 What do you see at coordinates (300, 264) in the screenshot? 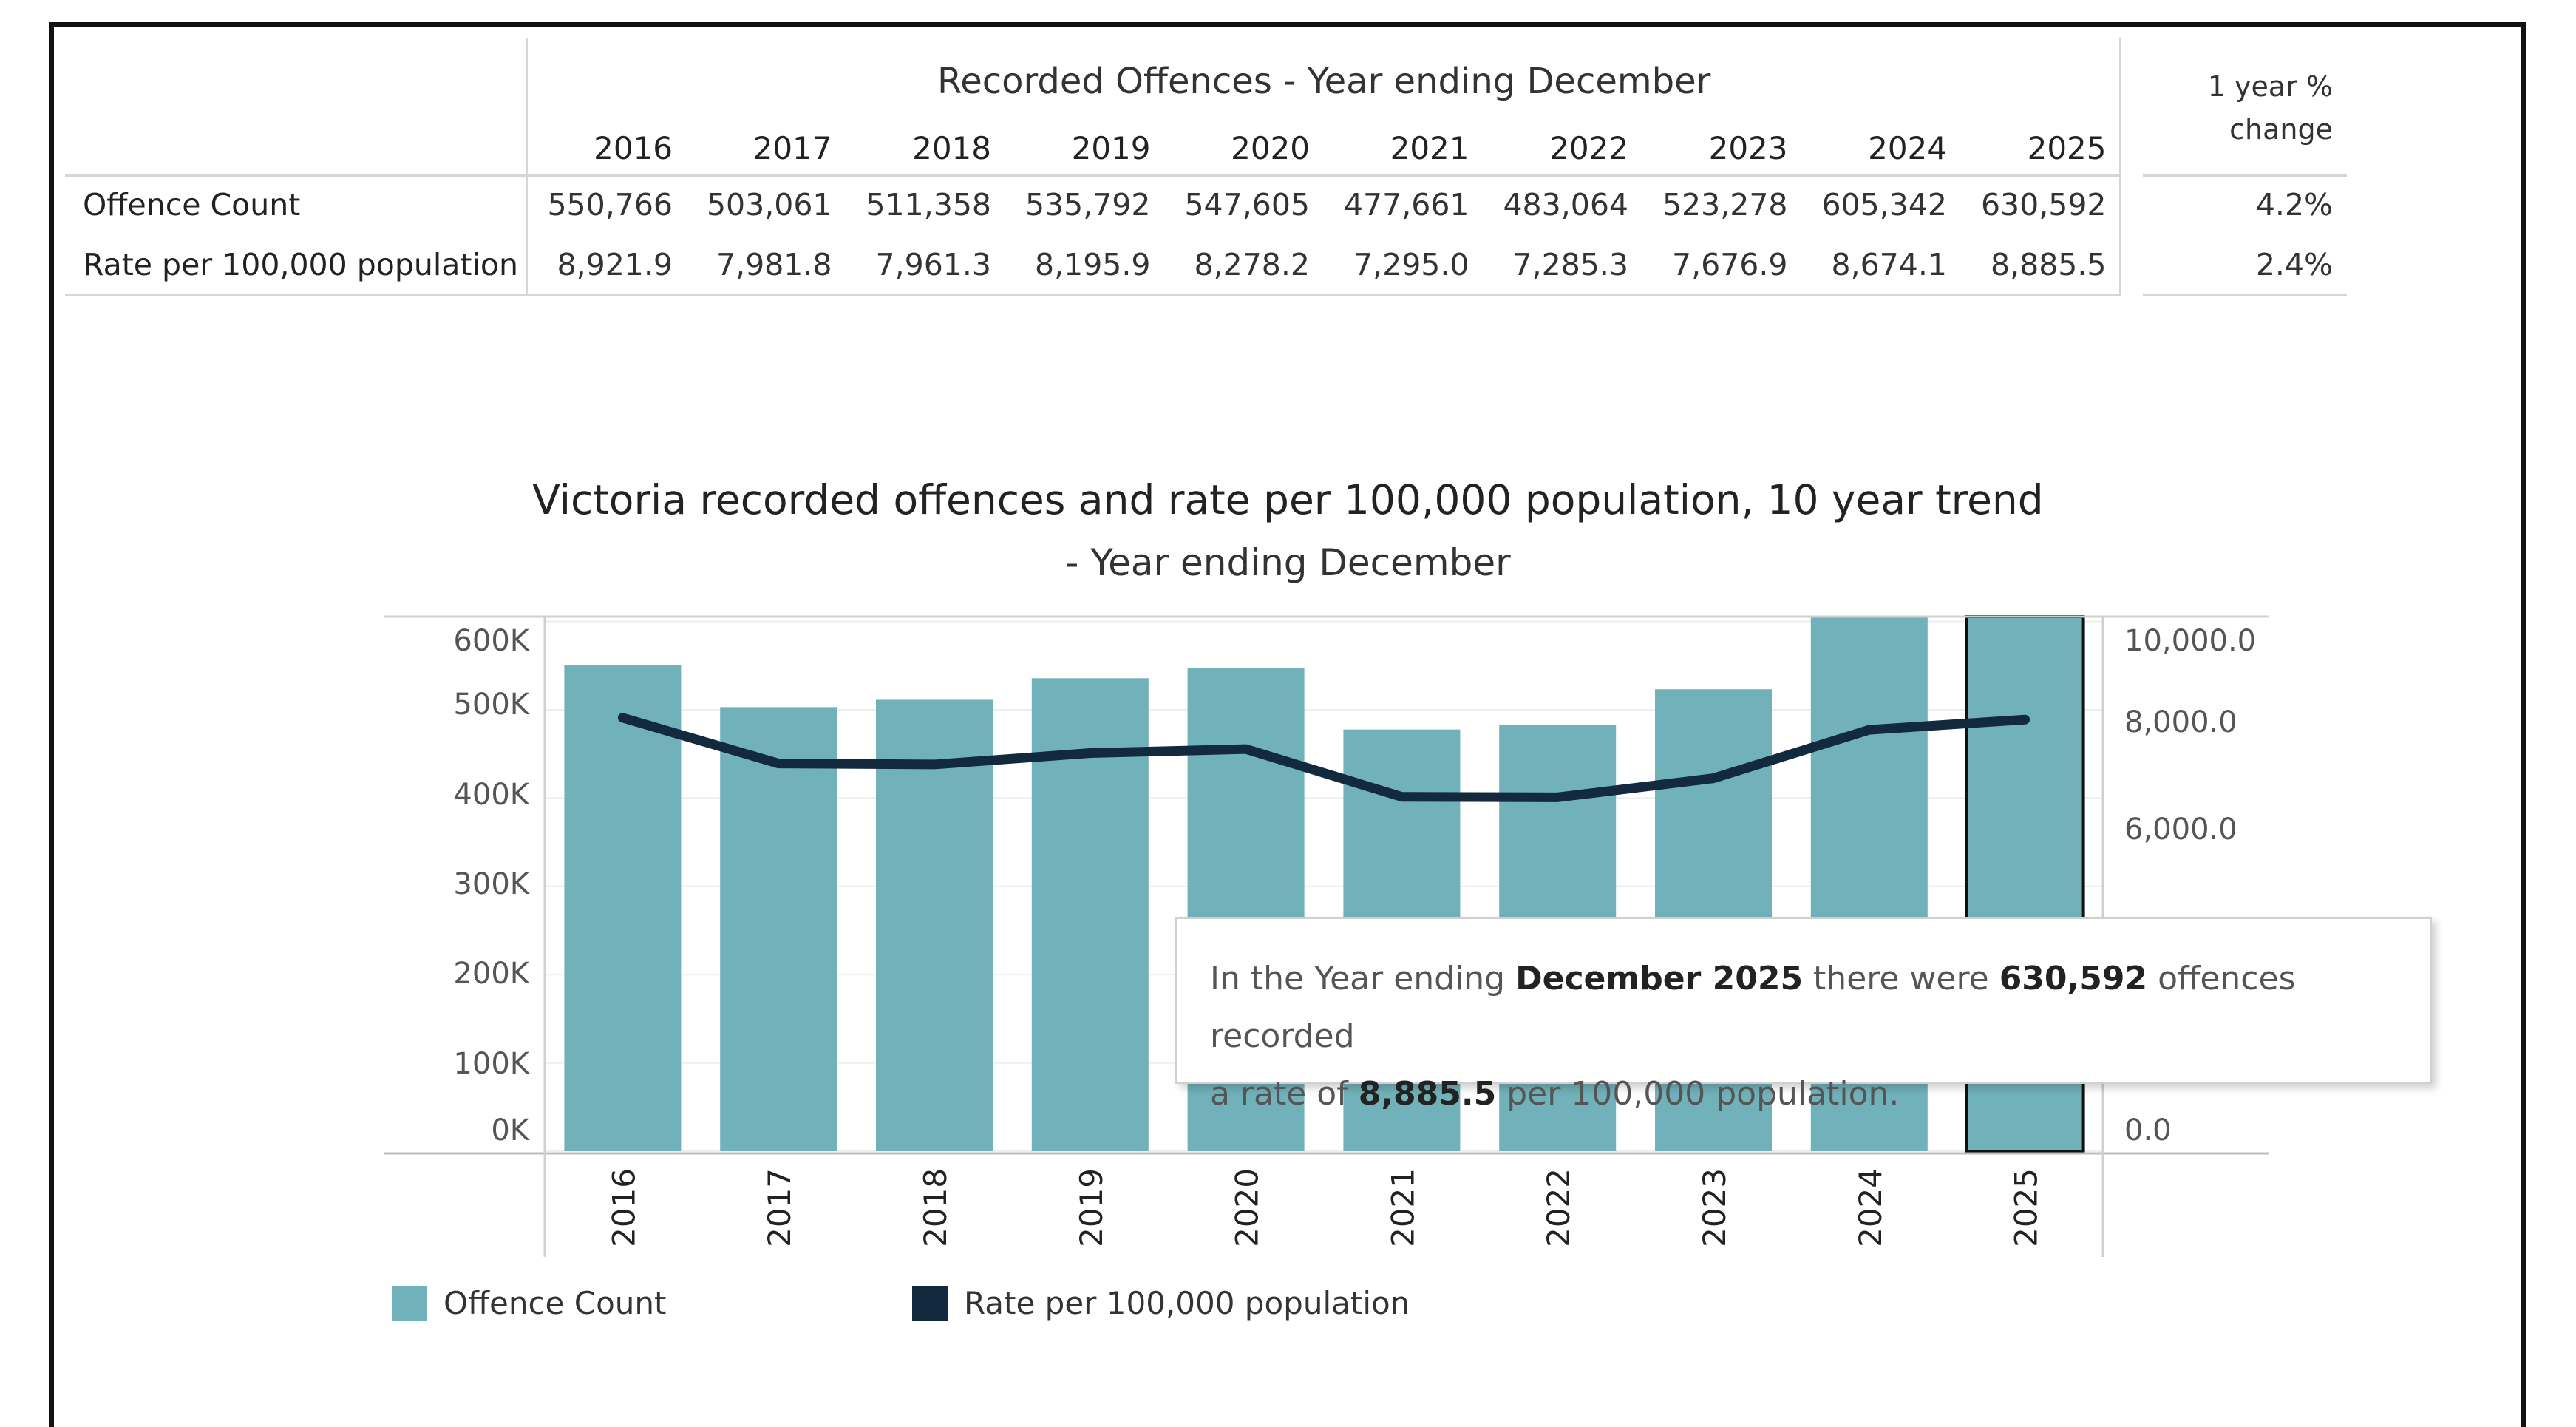
I see `row-label-rate: Rate per 100,000 population` at bounding box center [300, 264].